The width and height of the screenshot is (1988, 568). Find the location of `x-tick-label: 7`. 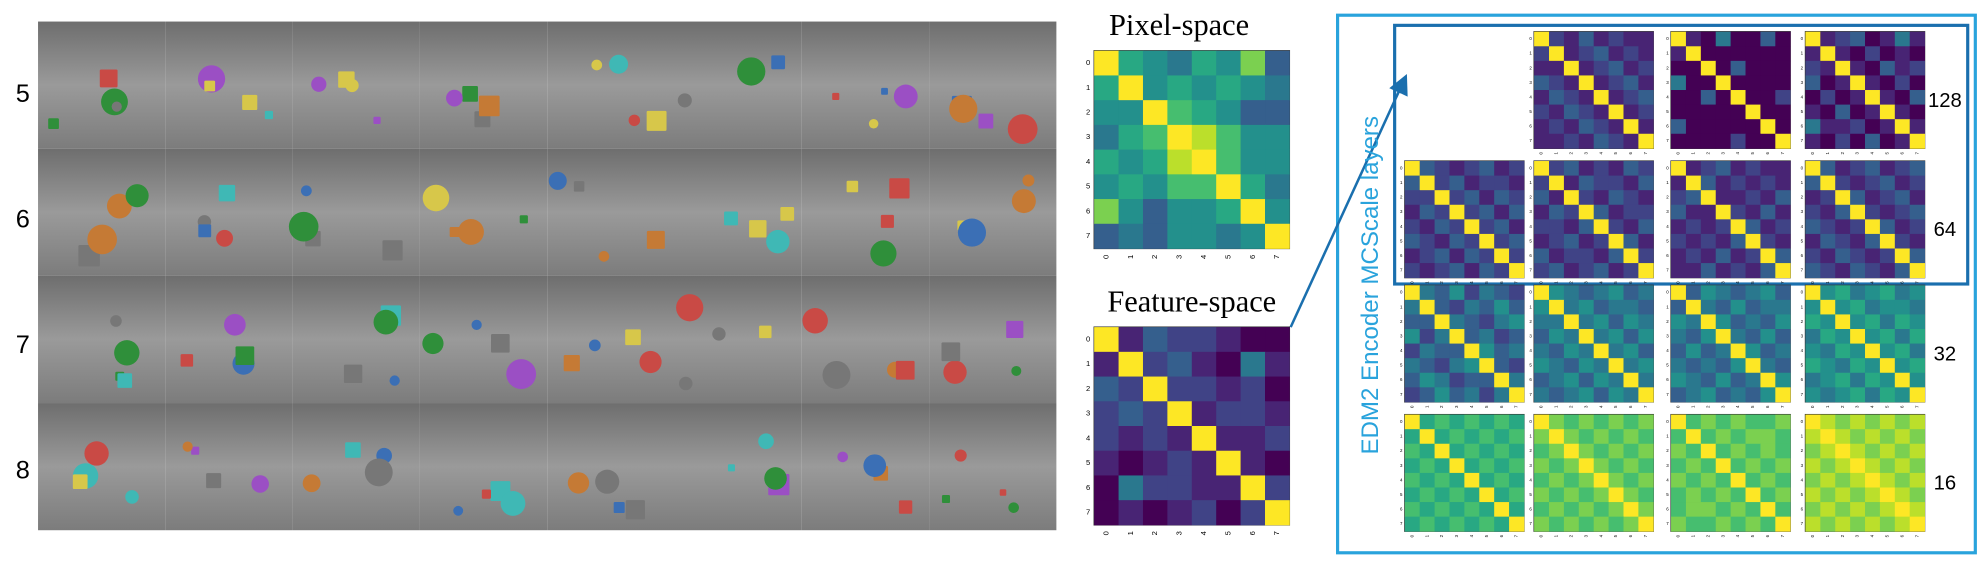

x-tick-label: 7 is located at coordinates (1782, 535).